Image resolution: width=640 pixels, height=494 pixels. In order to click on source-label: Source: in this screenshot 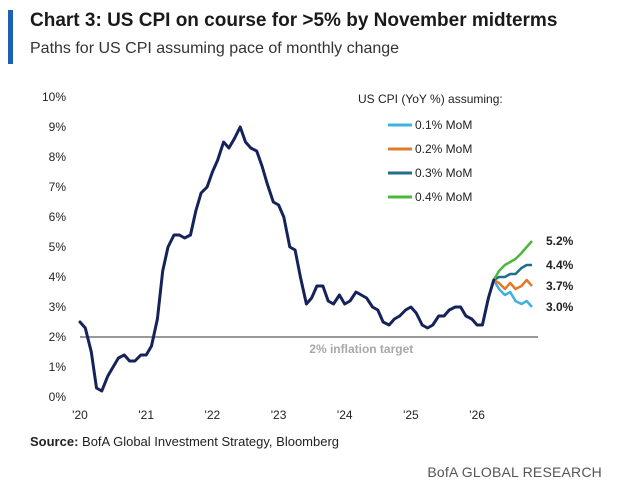, I will do `click(54, 441)`.